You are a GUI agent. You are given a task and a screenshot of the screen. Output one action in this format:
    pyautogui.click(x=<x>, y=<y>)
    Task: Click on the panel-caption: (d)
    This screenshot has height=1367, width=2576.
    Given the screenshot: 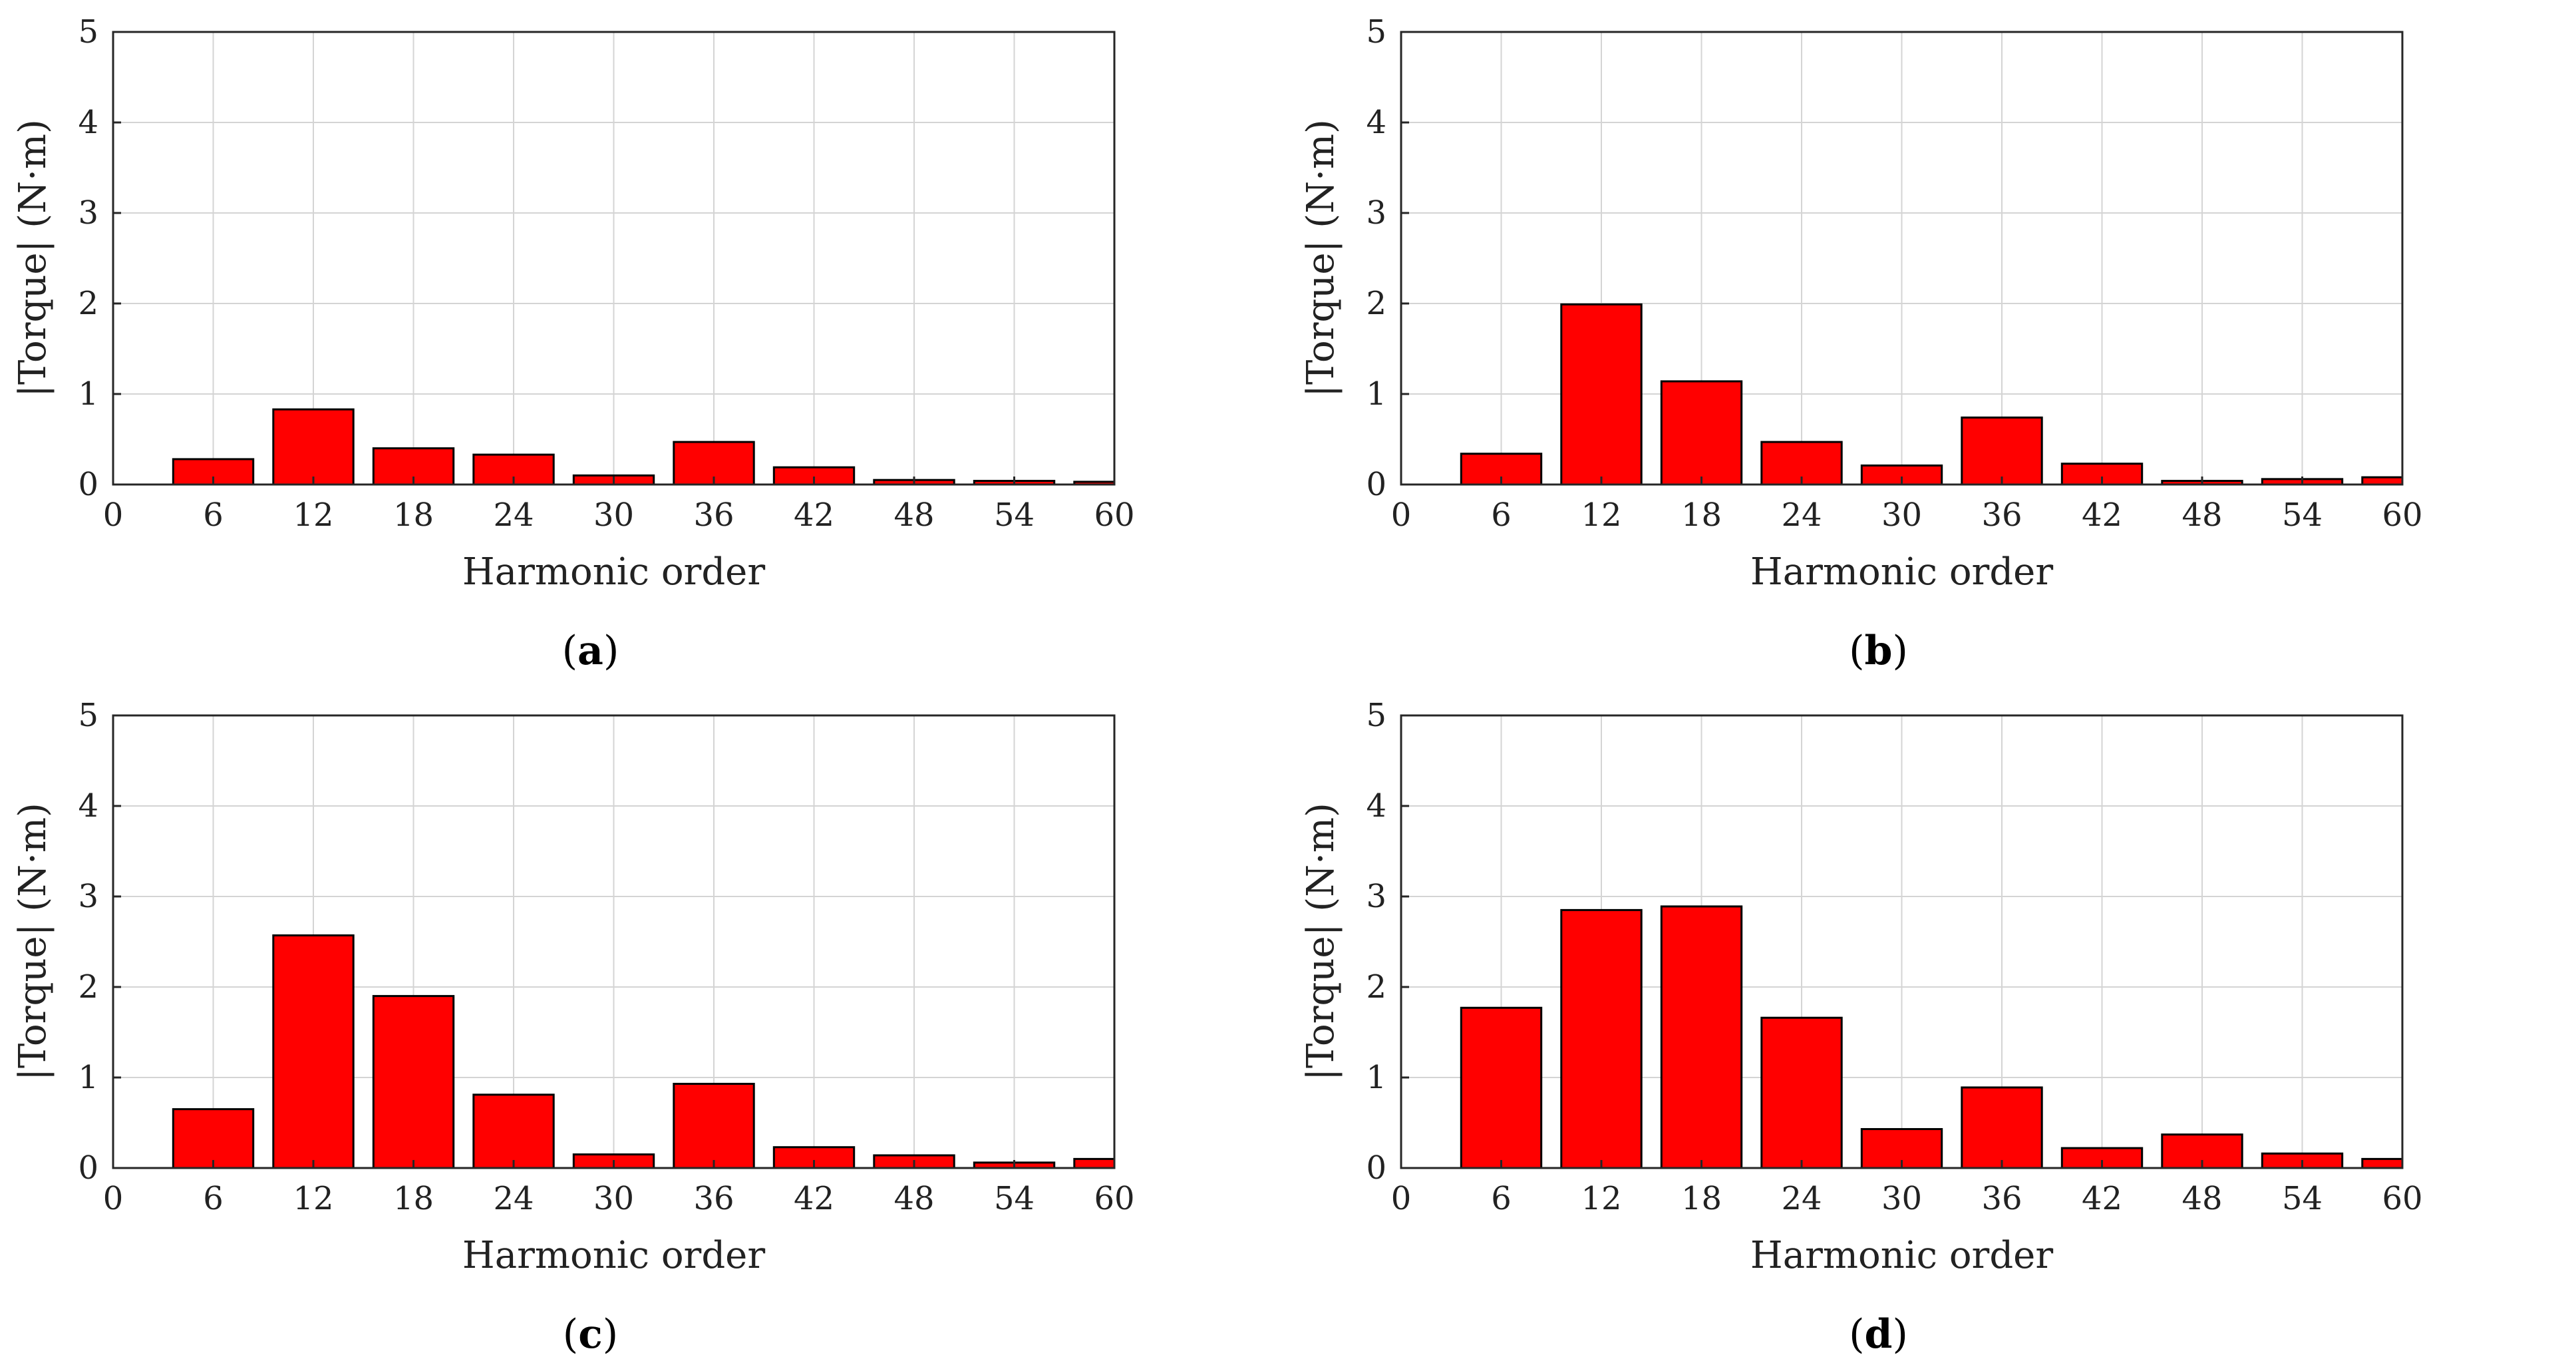 What is the action you would take?
    pyautogui.click(x=1878, y=1334)
    